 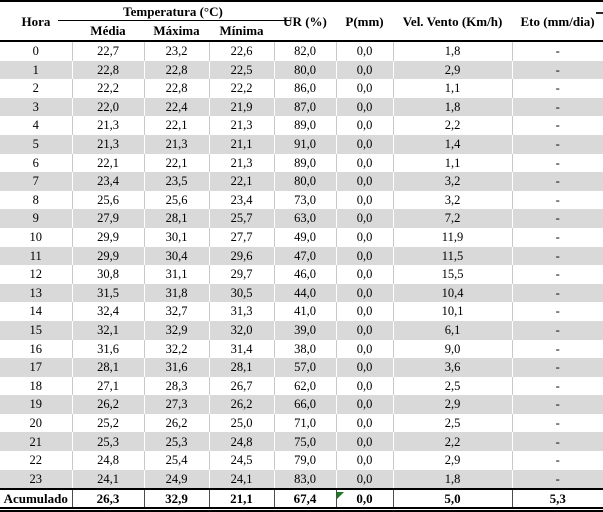 What do you see at coordinates (36, 292) in the screenshot?
I see `cell: 13` at bounding box center [36, 292].